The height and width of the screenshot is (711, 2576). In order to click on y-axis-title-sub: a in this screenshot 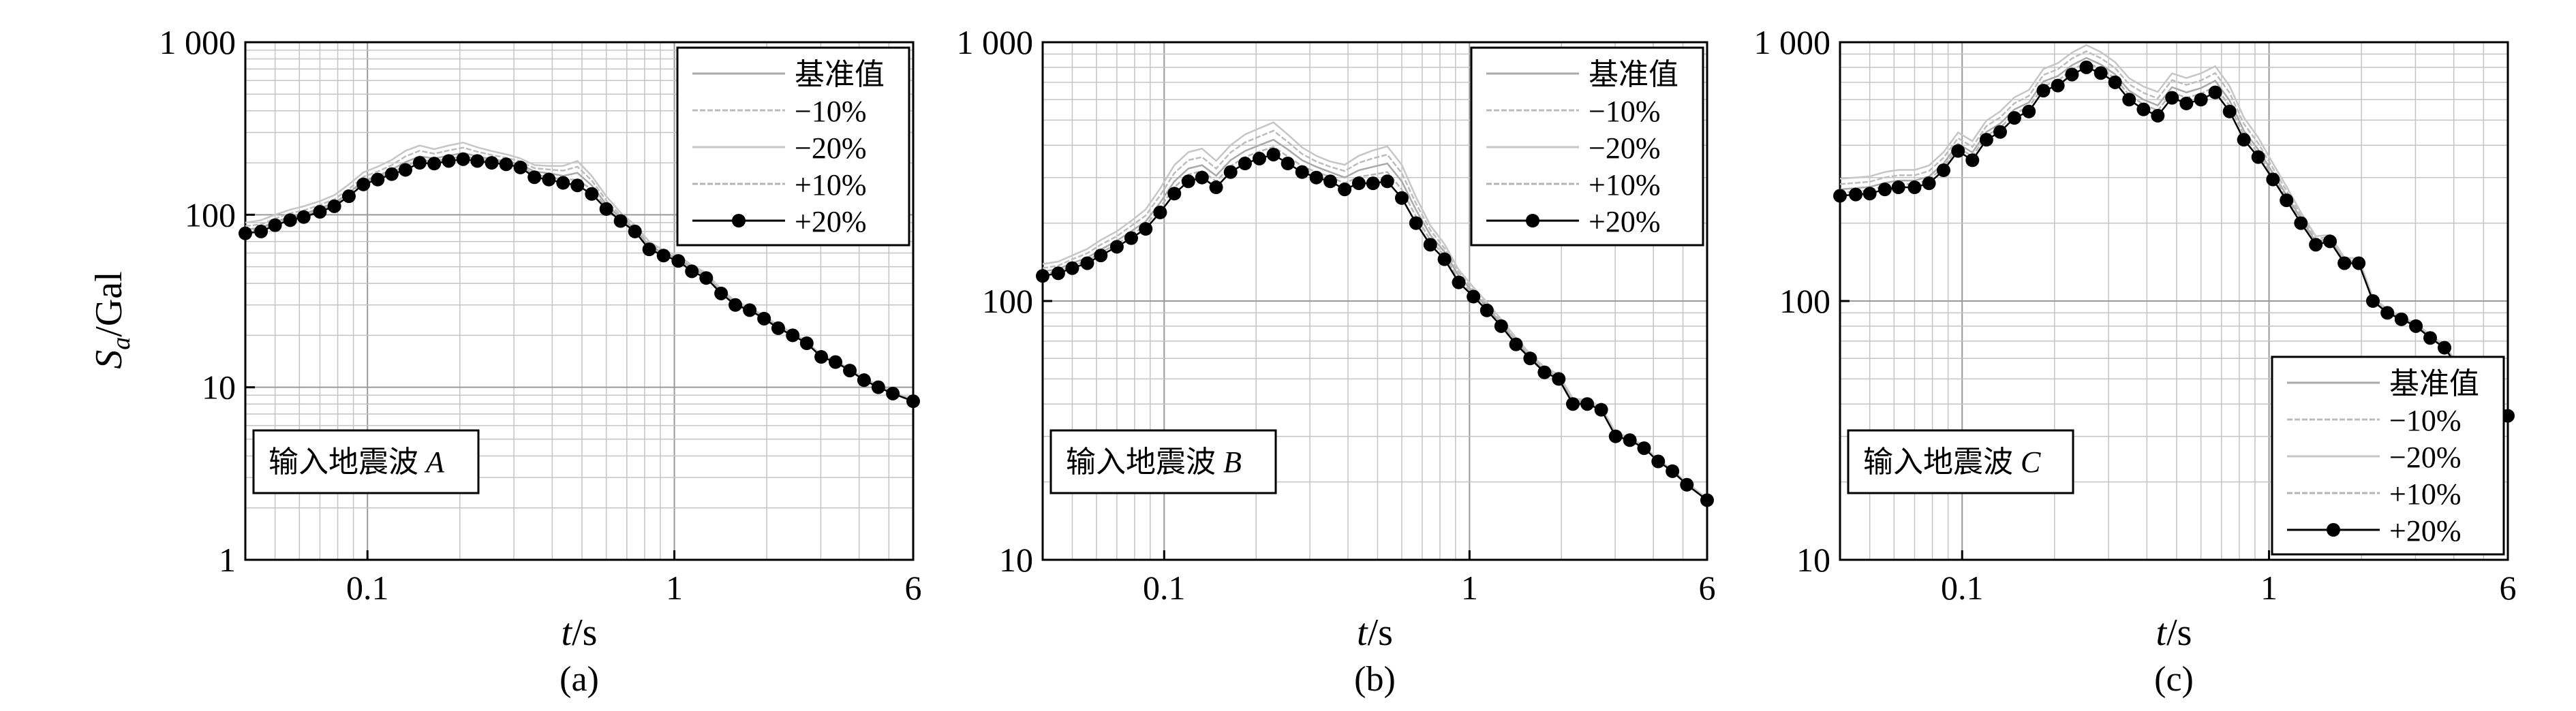, I will do `click(121, 343)`.